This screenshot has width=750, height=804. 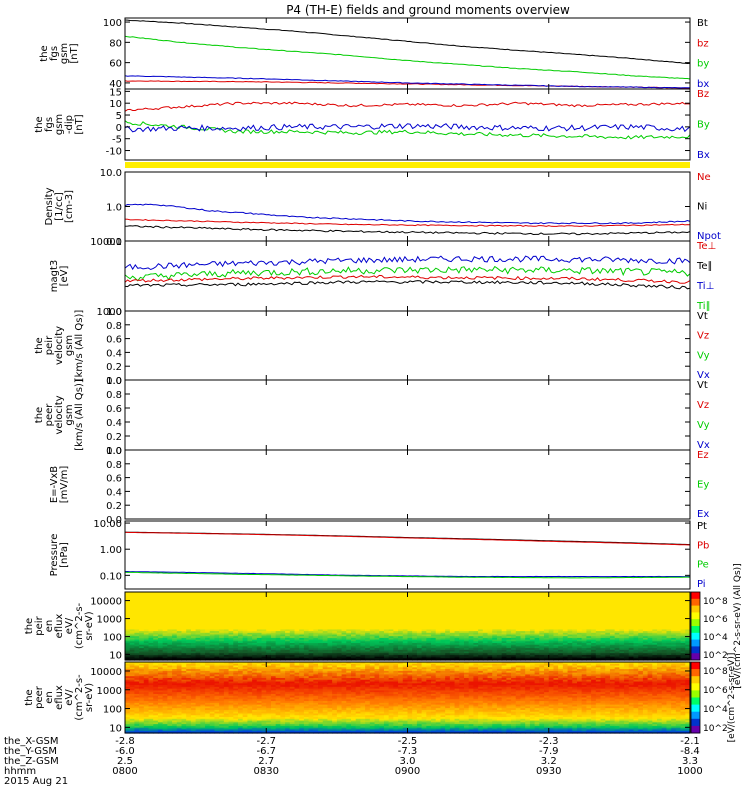 What do you see at coordinates (703, 455) in the screenshot?
I see `legend-Ez: Ez` at bounding box center [703, 455].